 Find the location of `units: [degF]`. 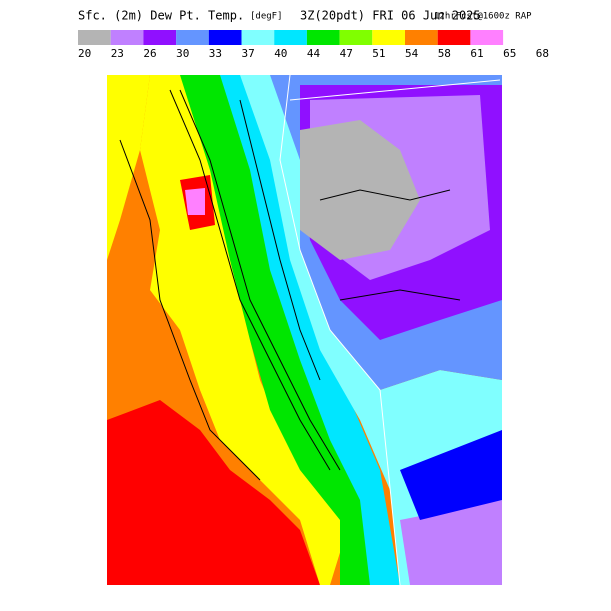

units: [degF] is located at coordinates (266, 17).